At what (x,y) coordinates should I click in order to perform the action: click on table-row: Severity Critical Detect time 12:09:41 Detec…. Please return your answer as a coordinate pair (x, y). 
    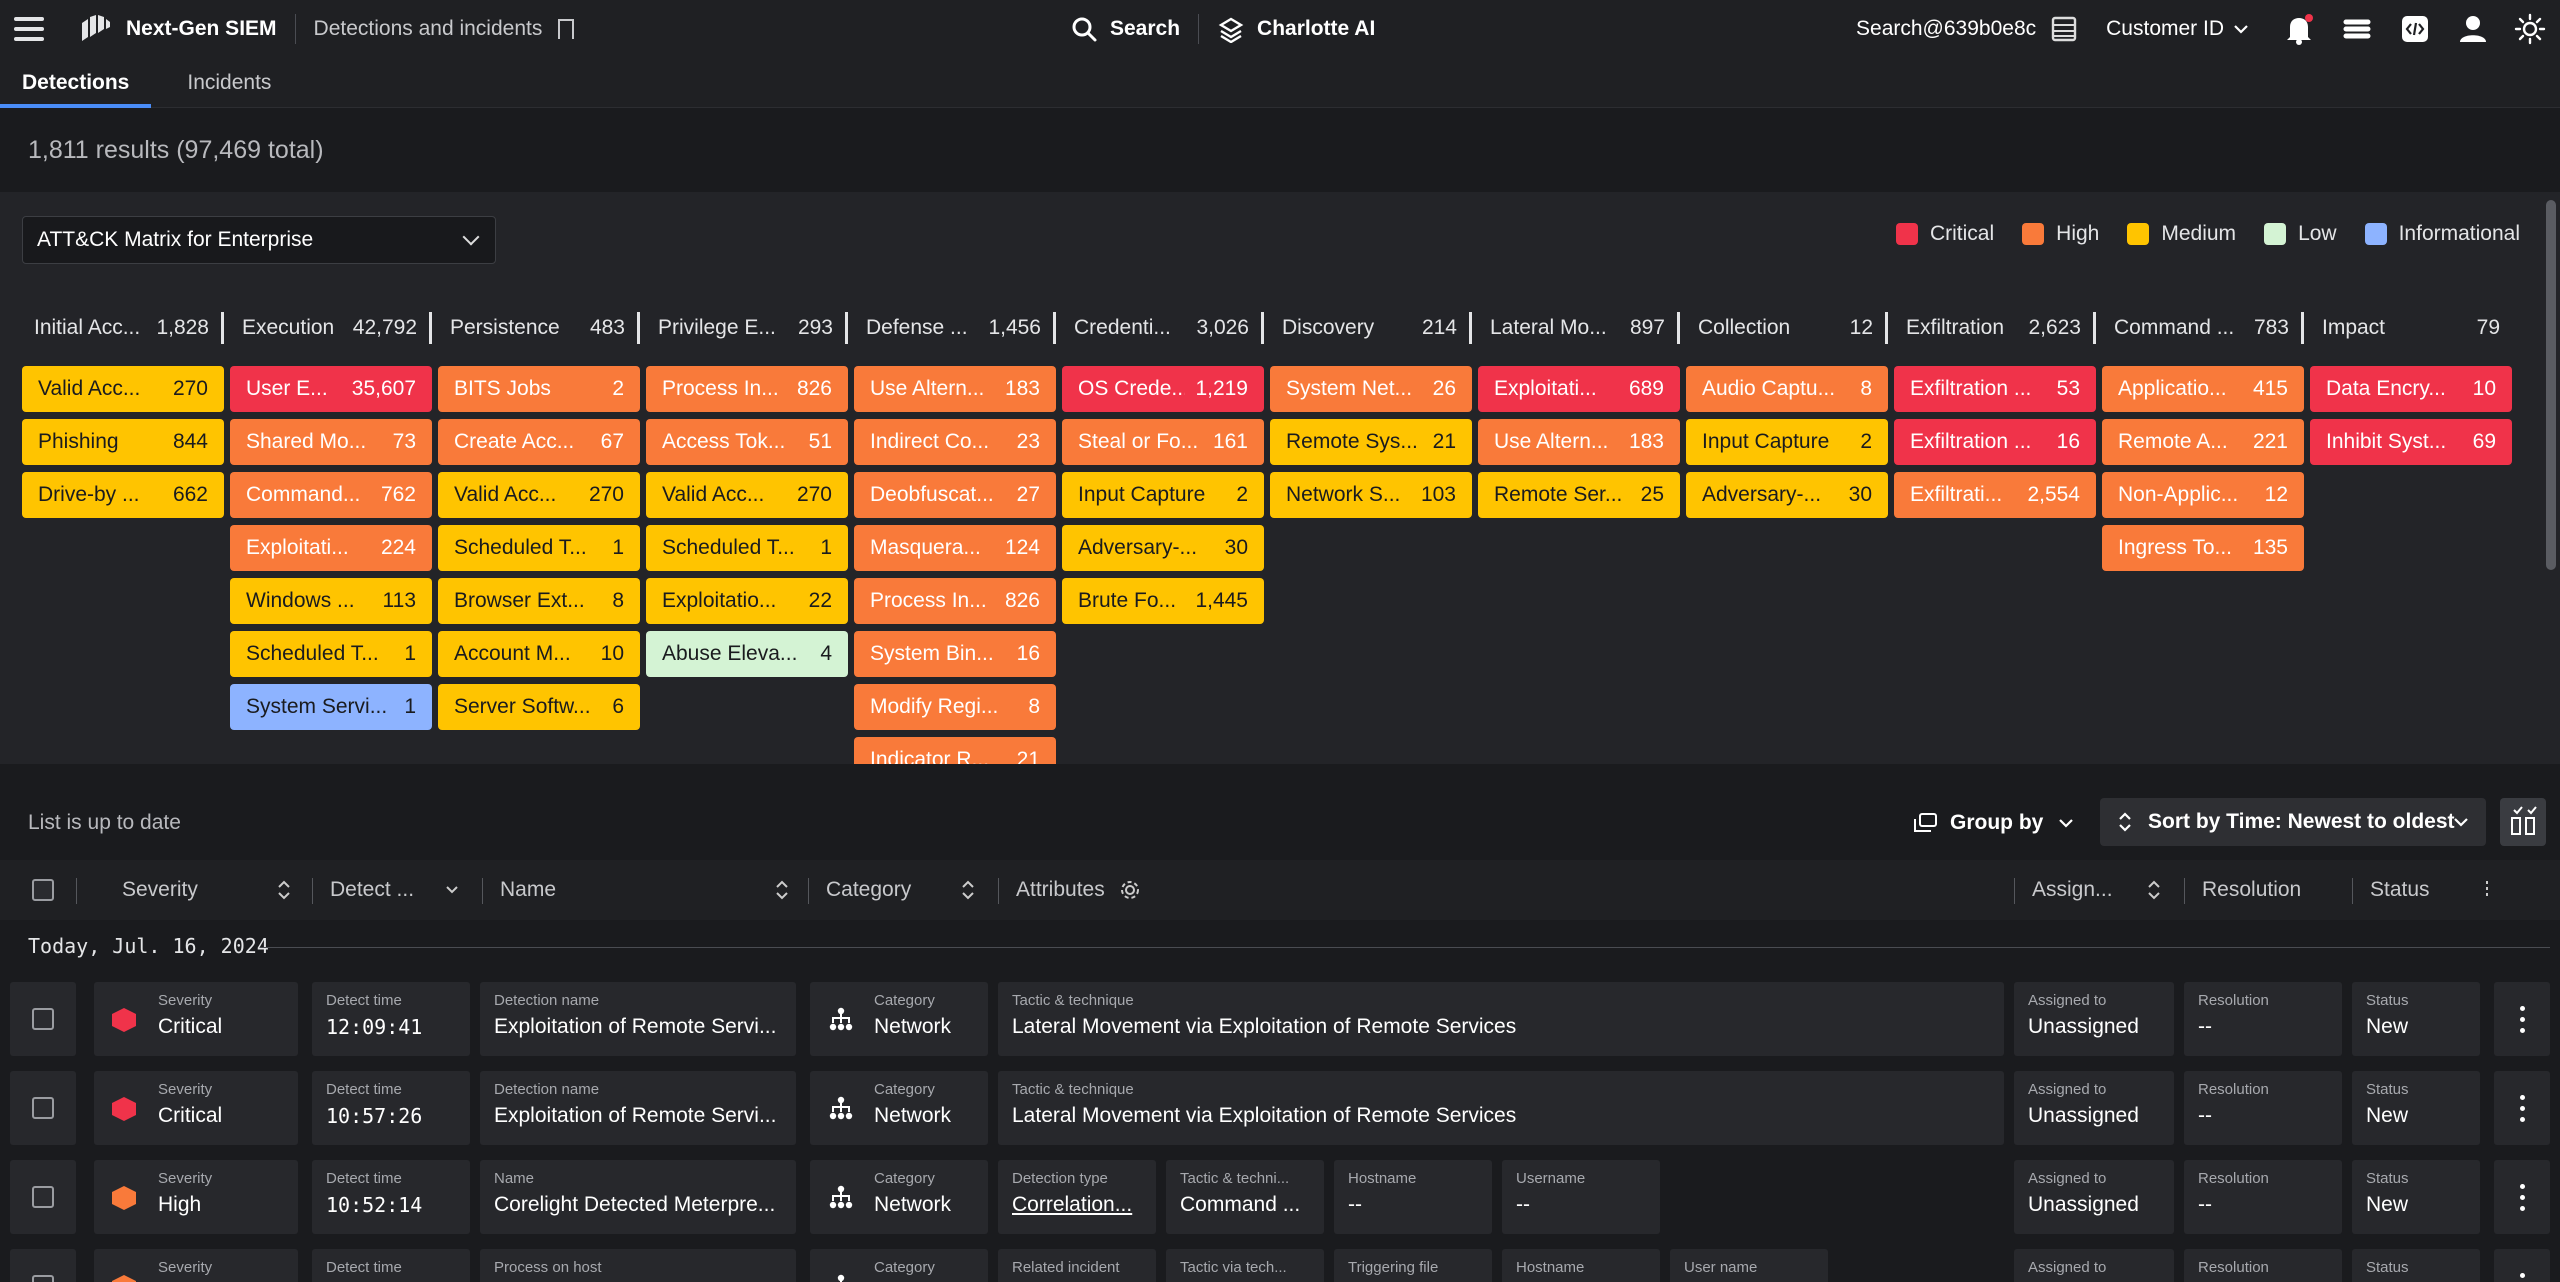
    Looking at the image, I should click on (1280, 1019).